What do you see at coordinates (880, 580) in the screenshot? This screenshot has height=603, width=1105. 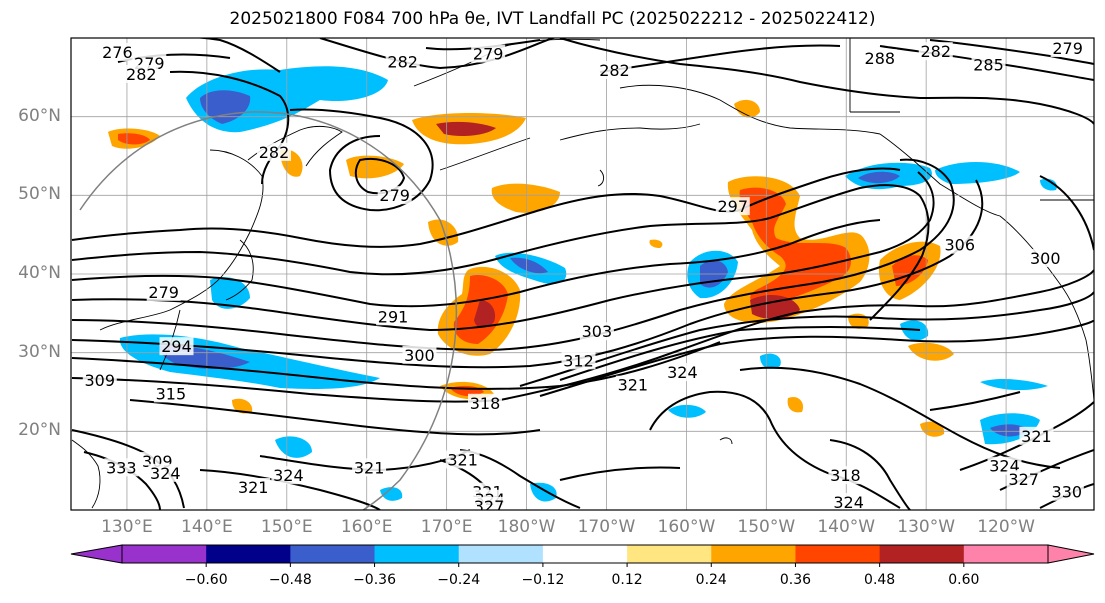 I see `colorbar-tick-label: 0.48` at bounding box center [880, 580].